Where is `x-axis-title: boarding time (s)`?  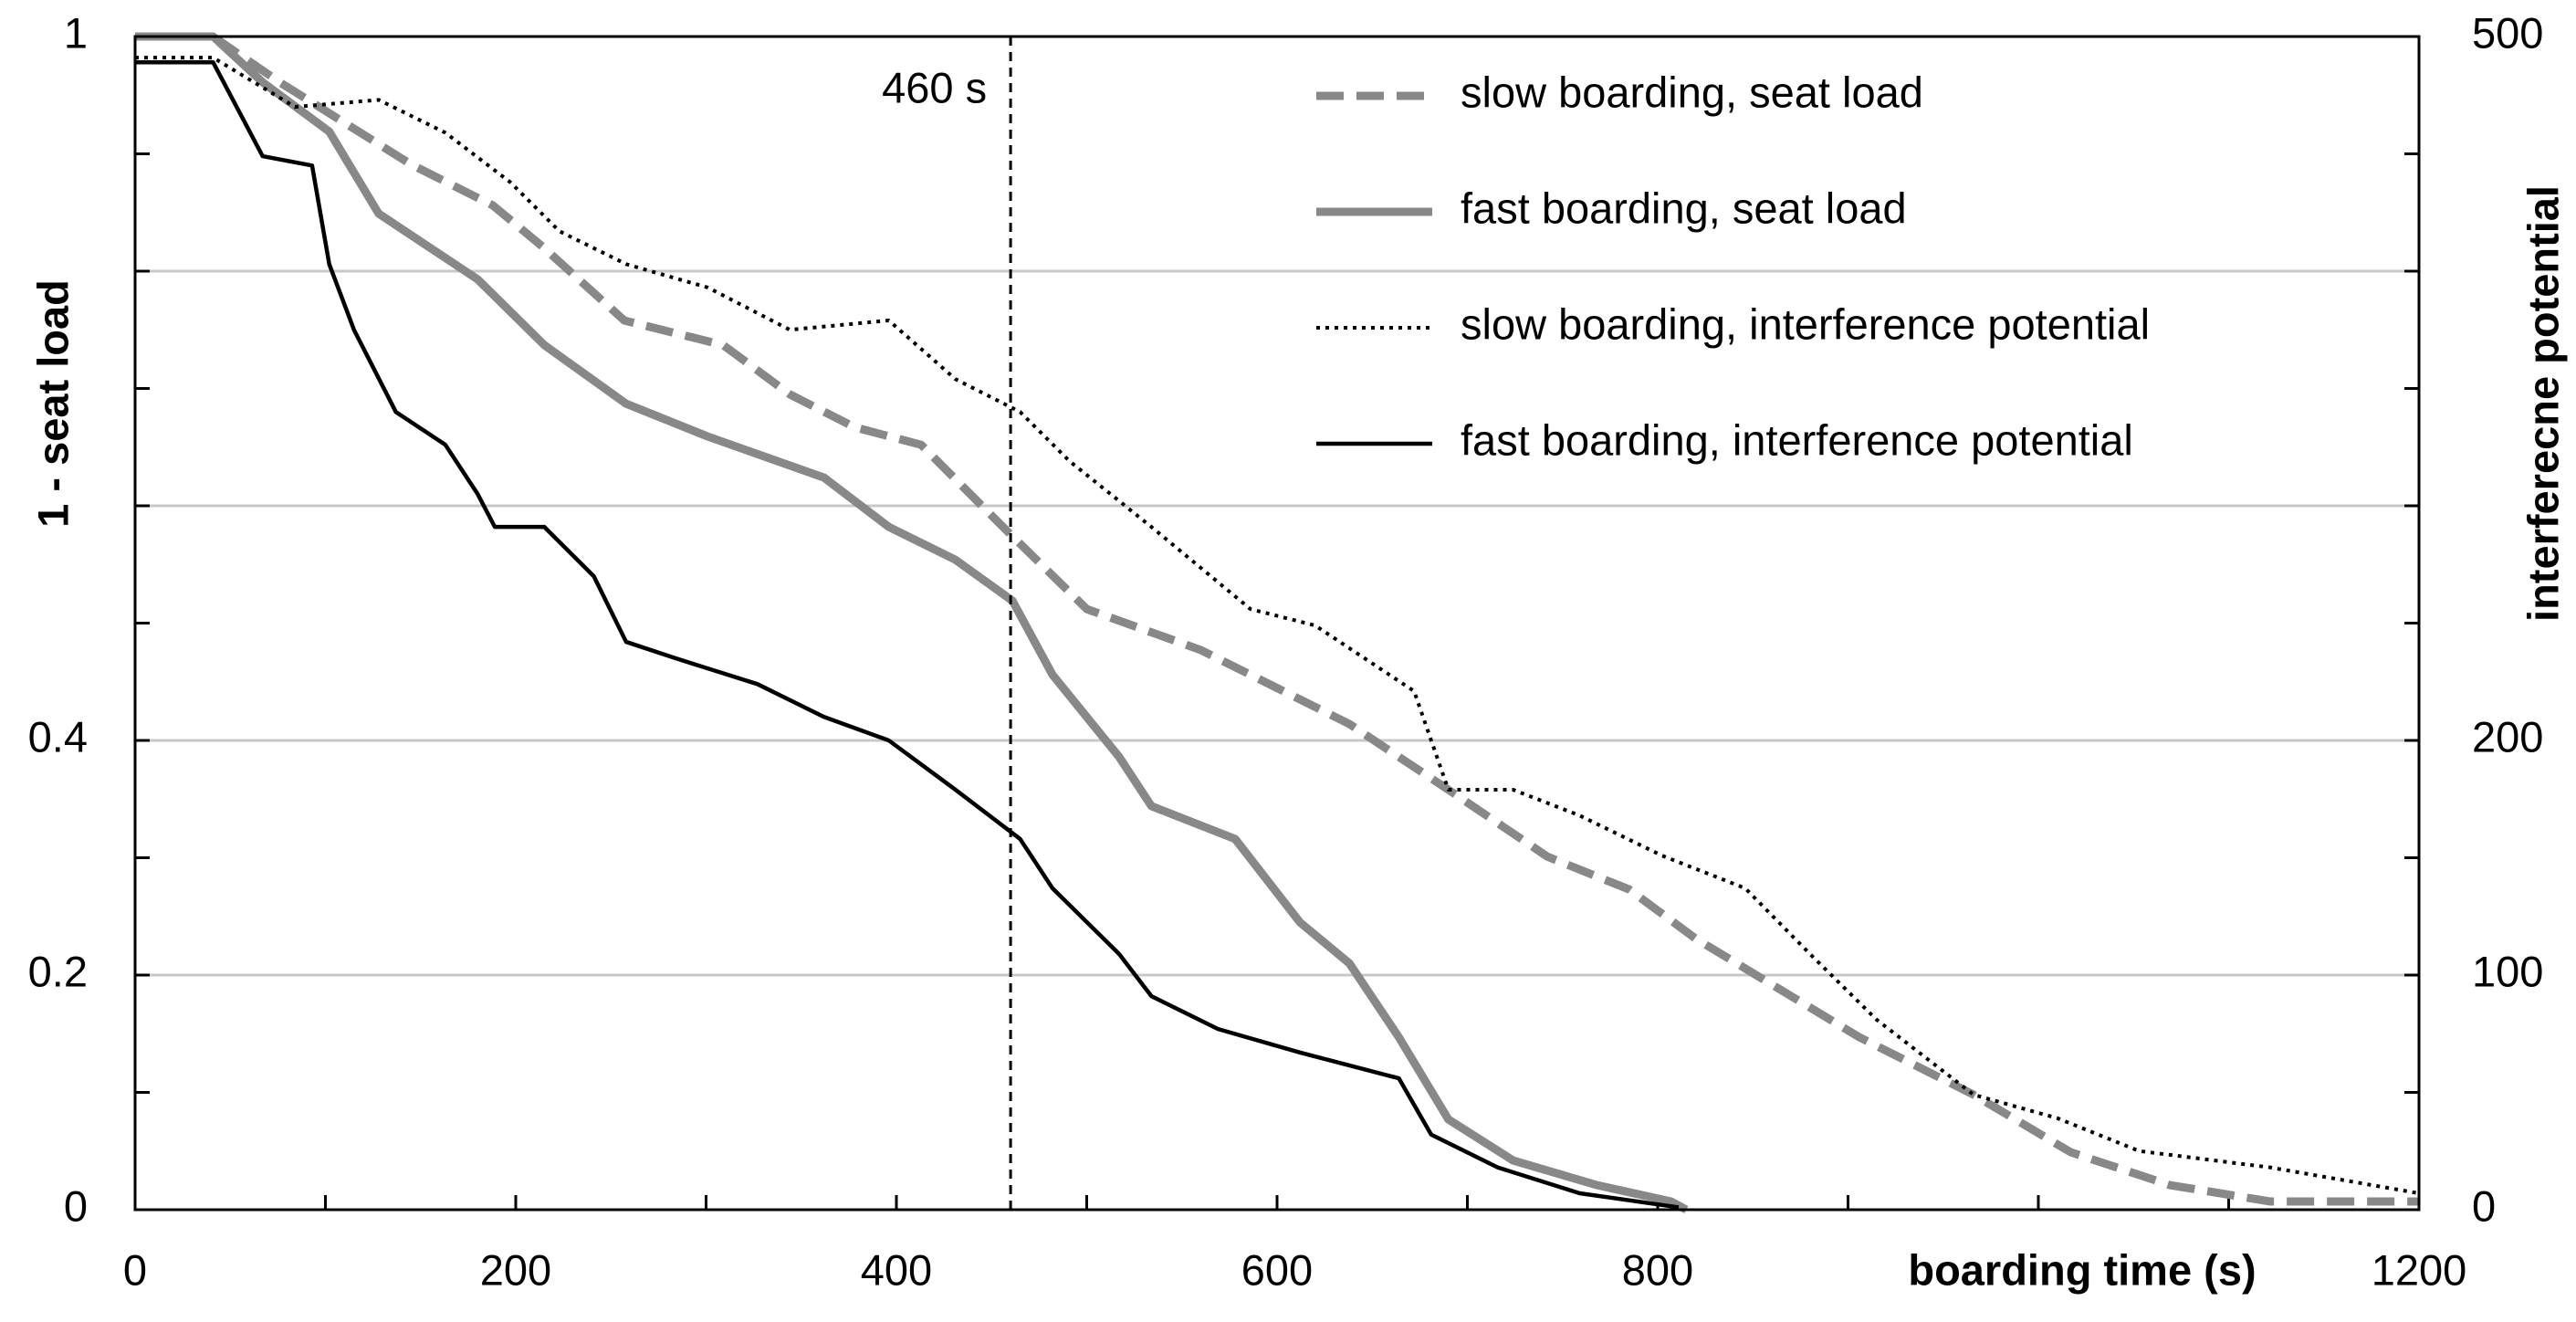 x-axis-title: boarding time (s) is located at coordinates (2082, 1269).